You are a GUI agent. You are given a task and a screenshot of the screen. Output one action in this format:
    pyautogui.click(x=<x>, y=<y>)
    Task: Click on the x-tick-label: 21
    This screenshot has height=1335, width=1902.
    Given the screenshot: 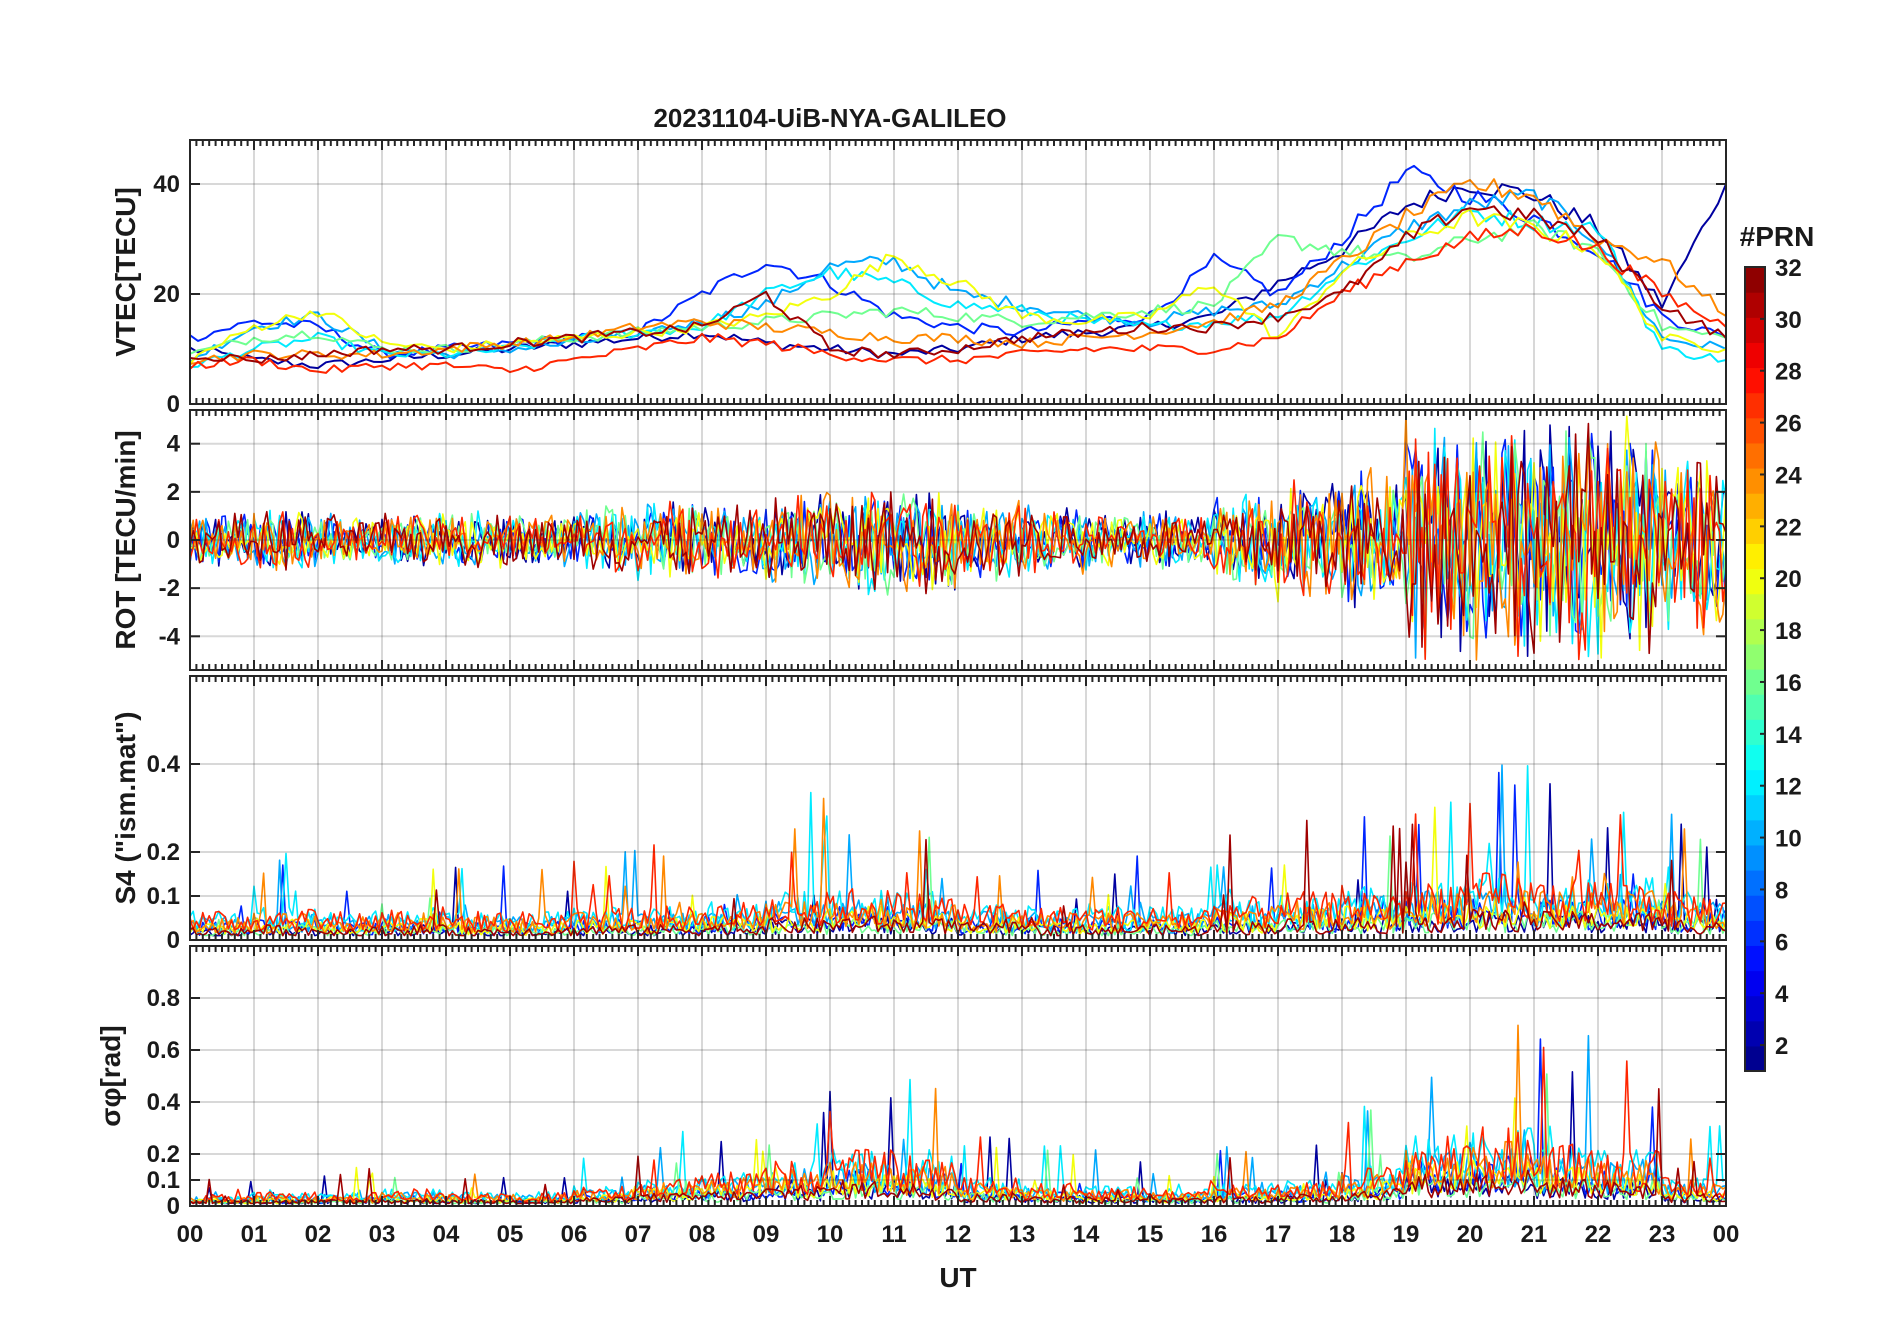 What is the action you would take?
    pyautogui.click(x=1534, y=1234)
    